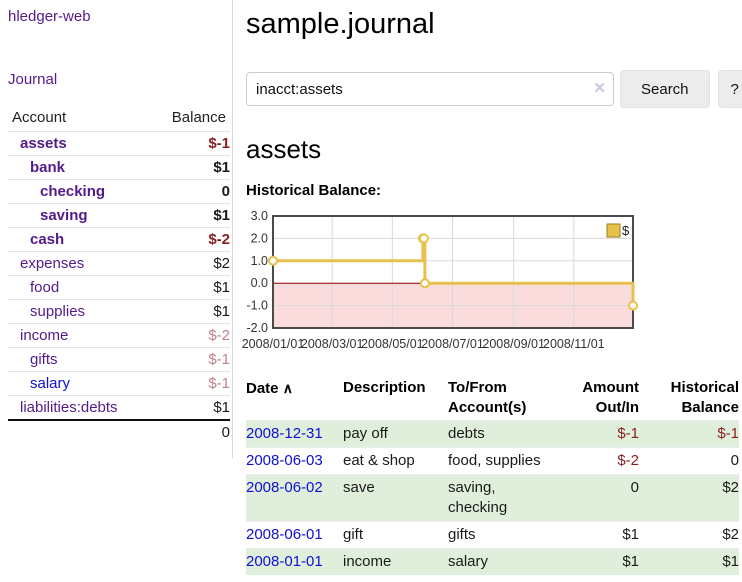  Describe the element at coordinates (284, 149) in the screenshot. I see `account-heading: assets` at that location.